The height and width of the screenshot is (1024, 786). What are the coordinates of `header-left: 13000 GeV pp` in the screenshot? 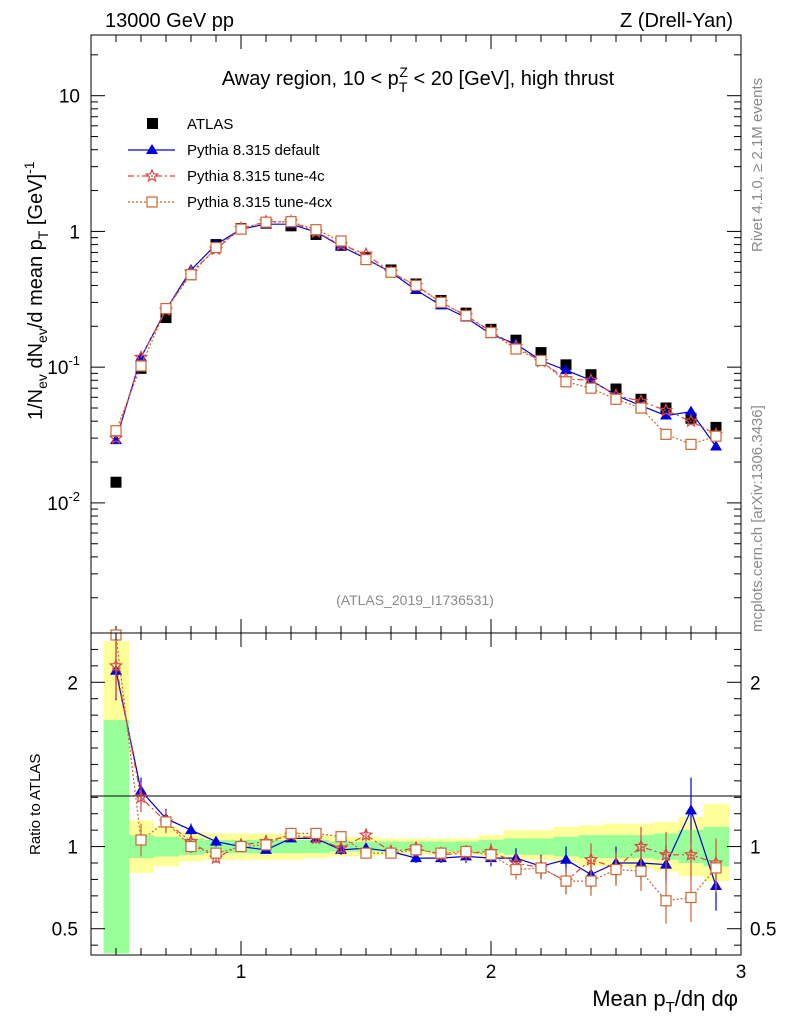 It's located at (169, 21).